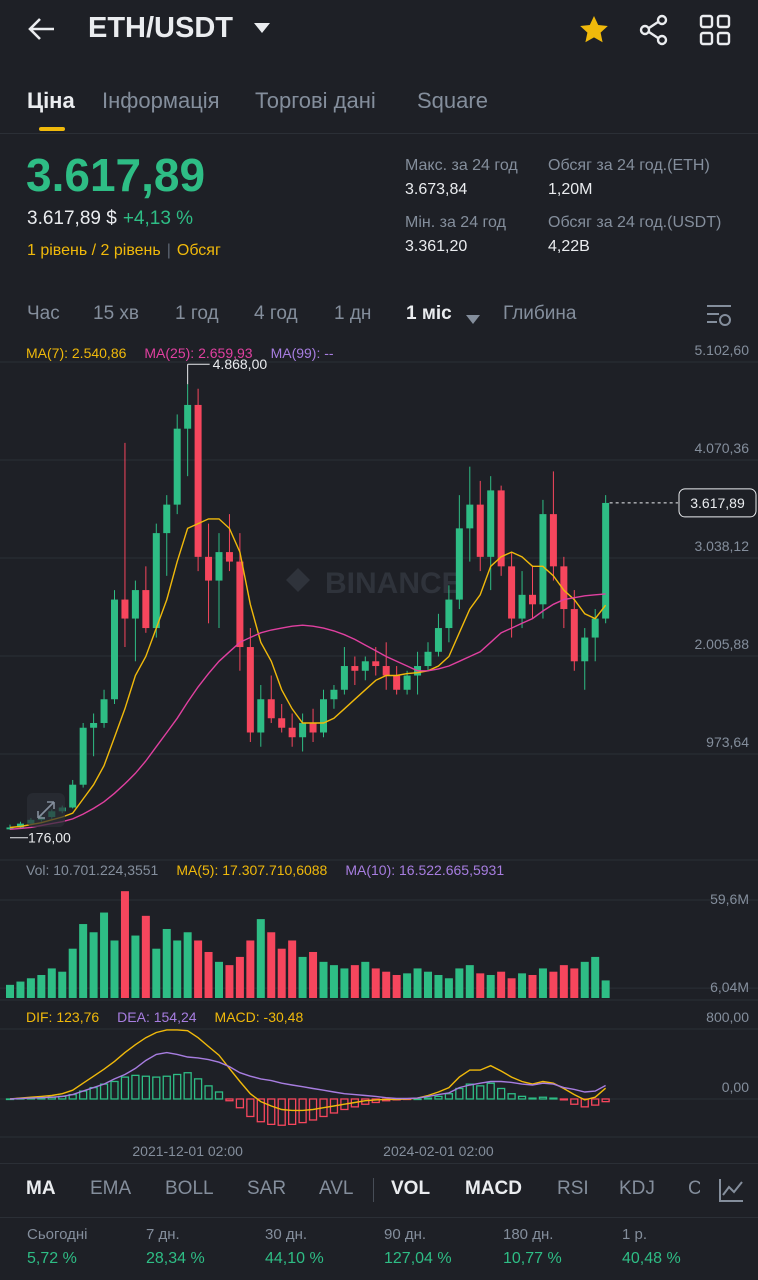 The image size is (758, 1280). Describe the element at coordinates (92, 870) in the screenshot. I see `legend-item: Vol: 10.701.224,3551` at that location.